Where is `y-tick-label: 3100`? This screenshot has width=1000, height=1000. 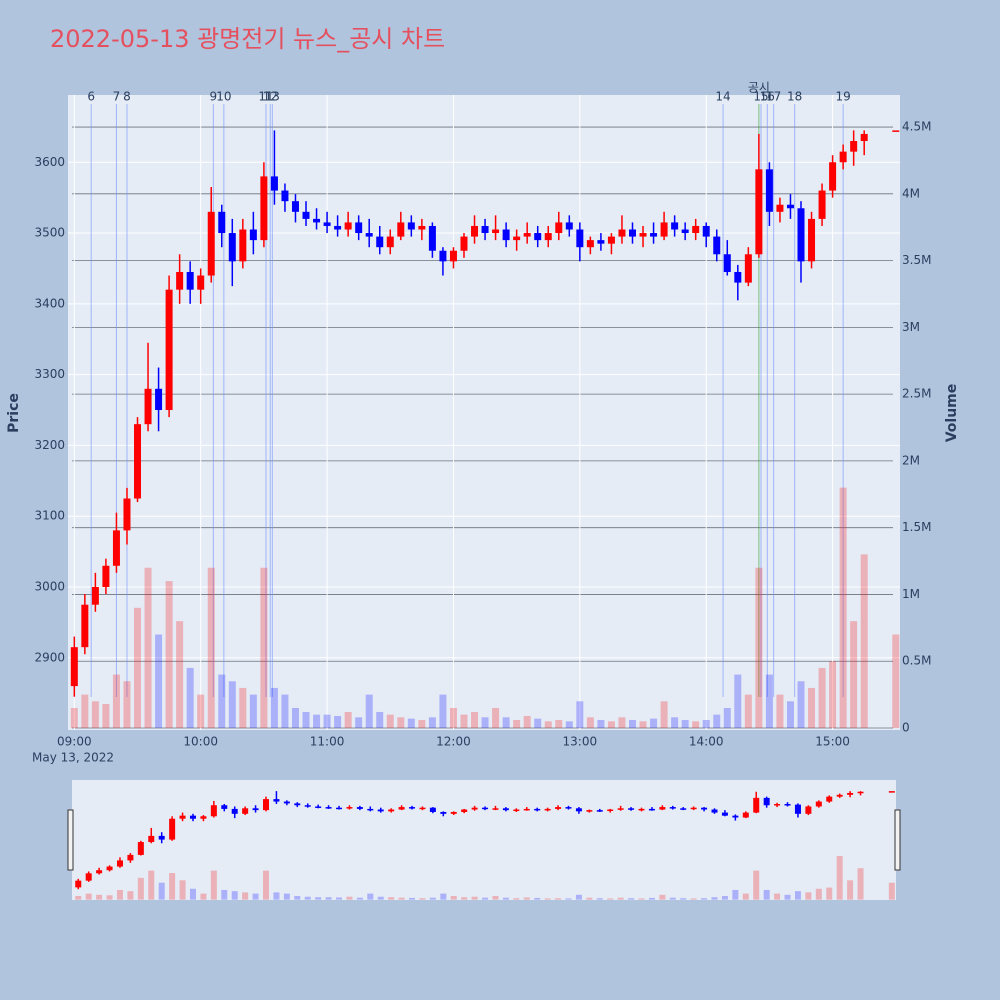
y-tick-label: 3100 is located at coordinates (49, 516).